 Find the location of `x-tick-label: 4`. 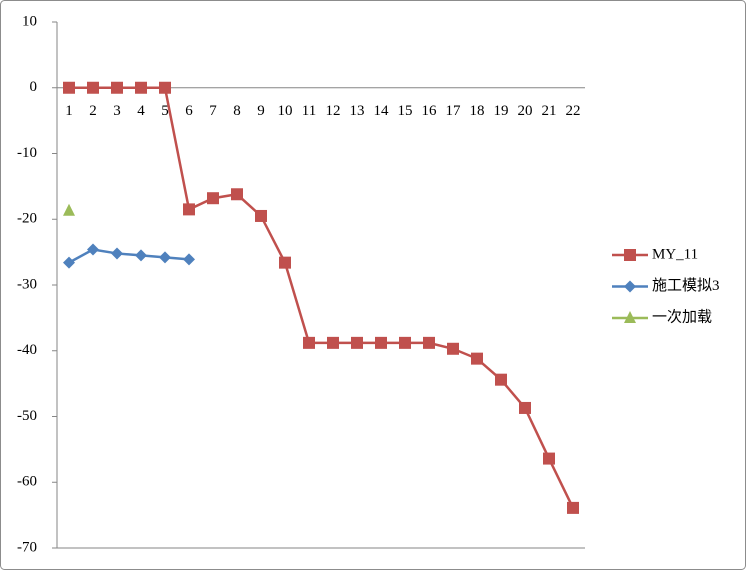

x-tick-label: 4 is located at coordinates (141, 111).